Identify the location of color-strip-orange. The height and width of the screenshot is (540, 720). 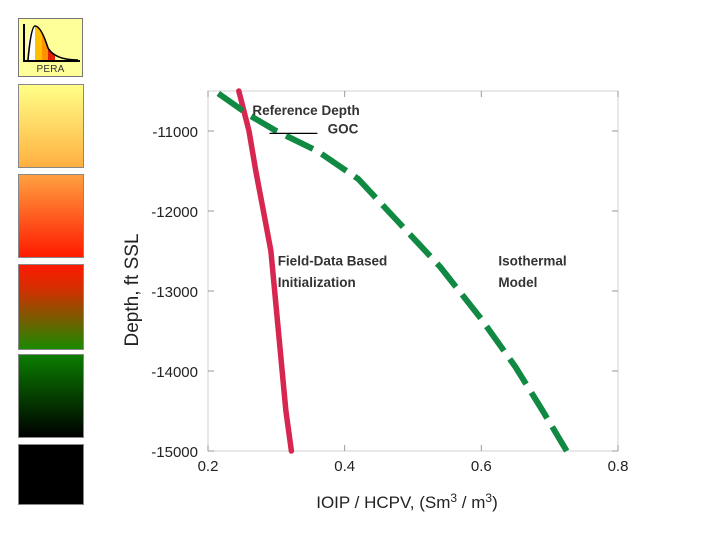
(51, 216).